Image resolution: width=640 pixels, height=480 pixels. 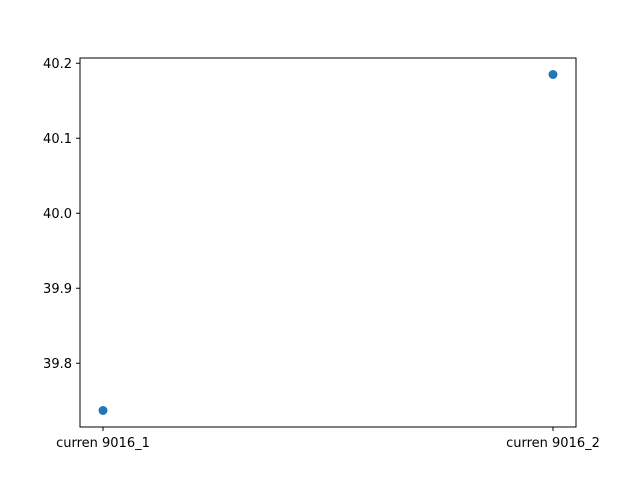 What do you see at coordinates (57, 214) in the screenshot?
I see `y-tick-label: 40.0` at bounding box center [57, 214].